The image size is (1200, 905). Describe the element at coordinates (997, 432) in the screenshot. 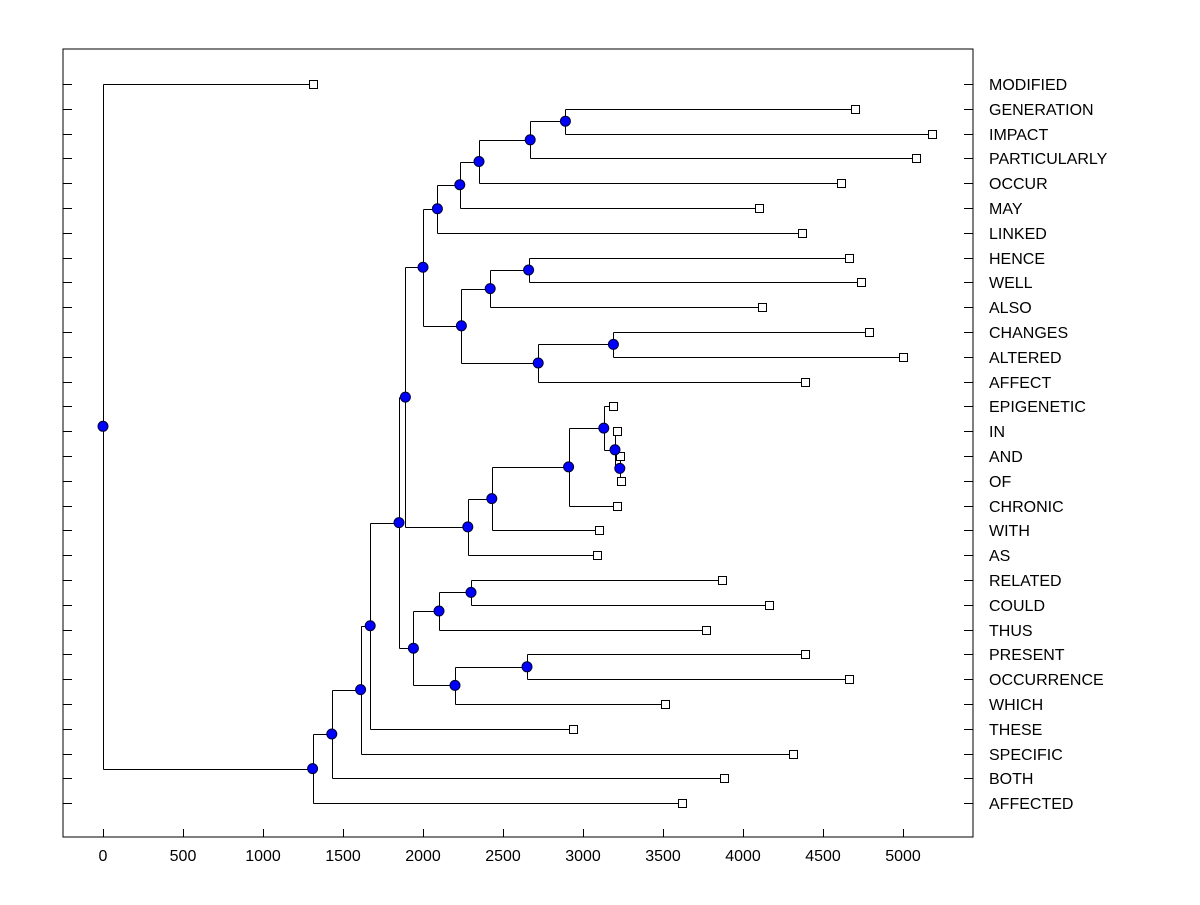

I see `leaf-label: IN` at that location.